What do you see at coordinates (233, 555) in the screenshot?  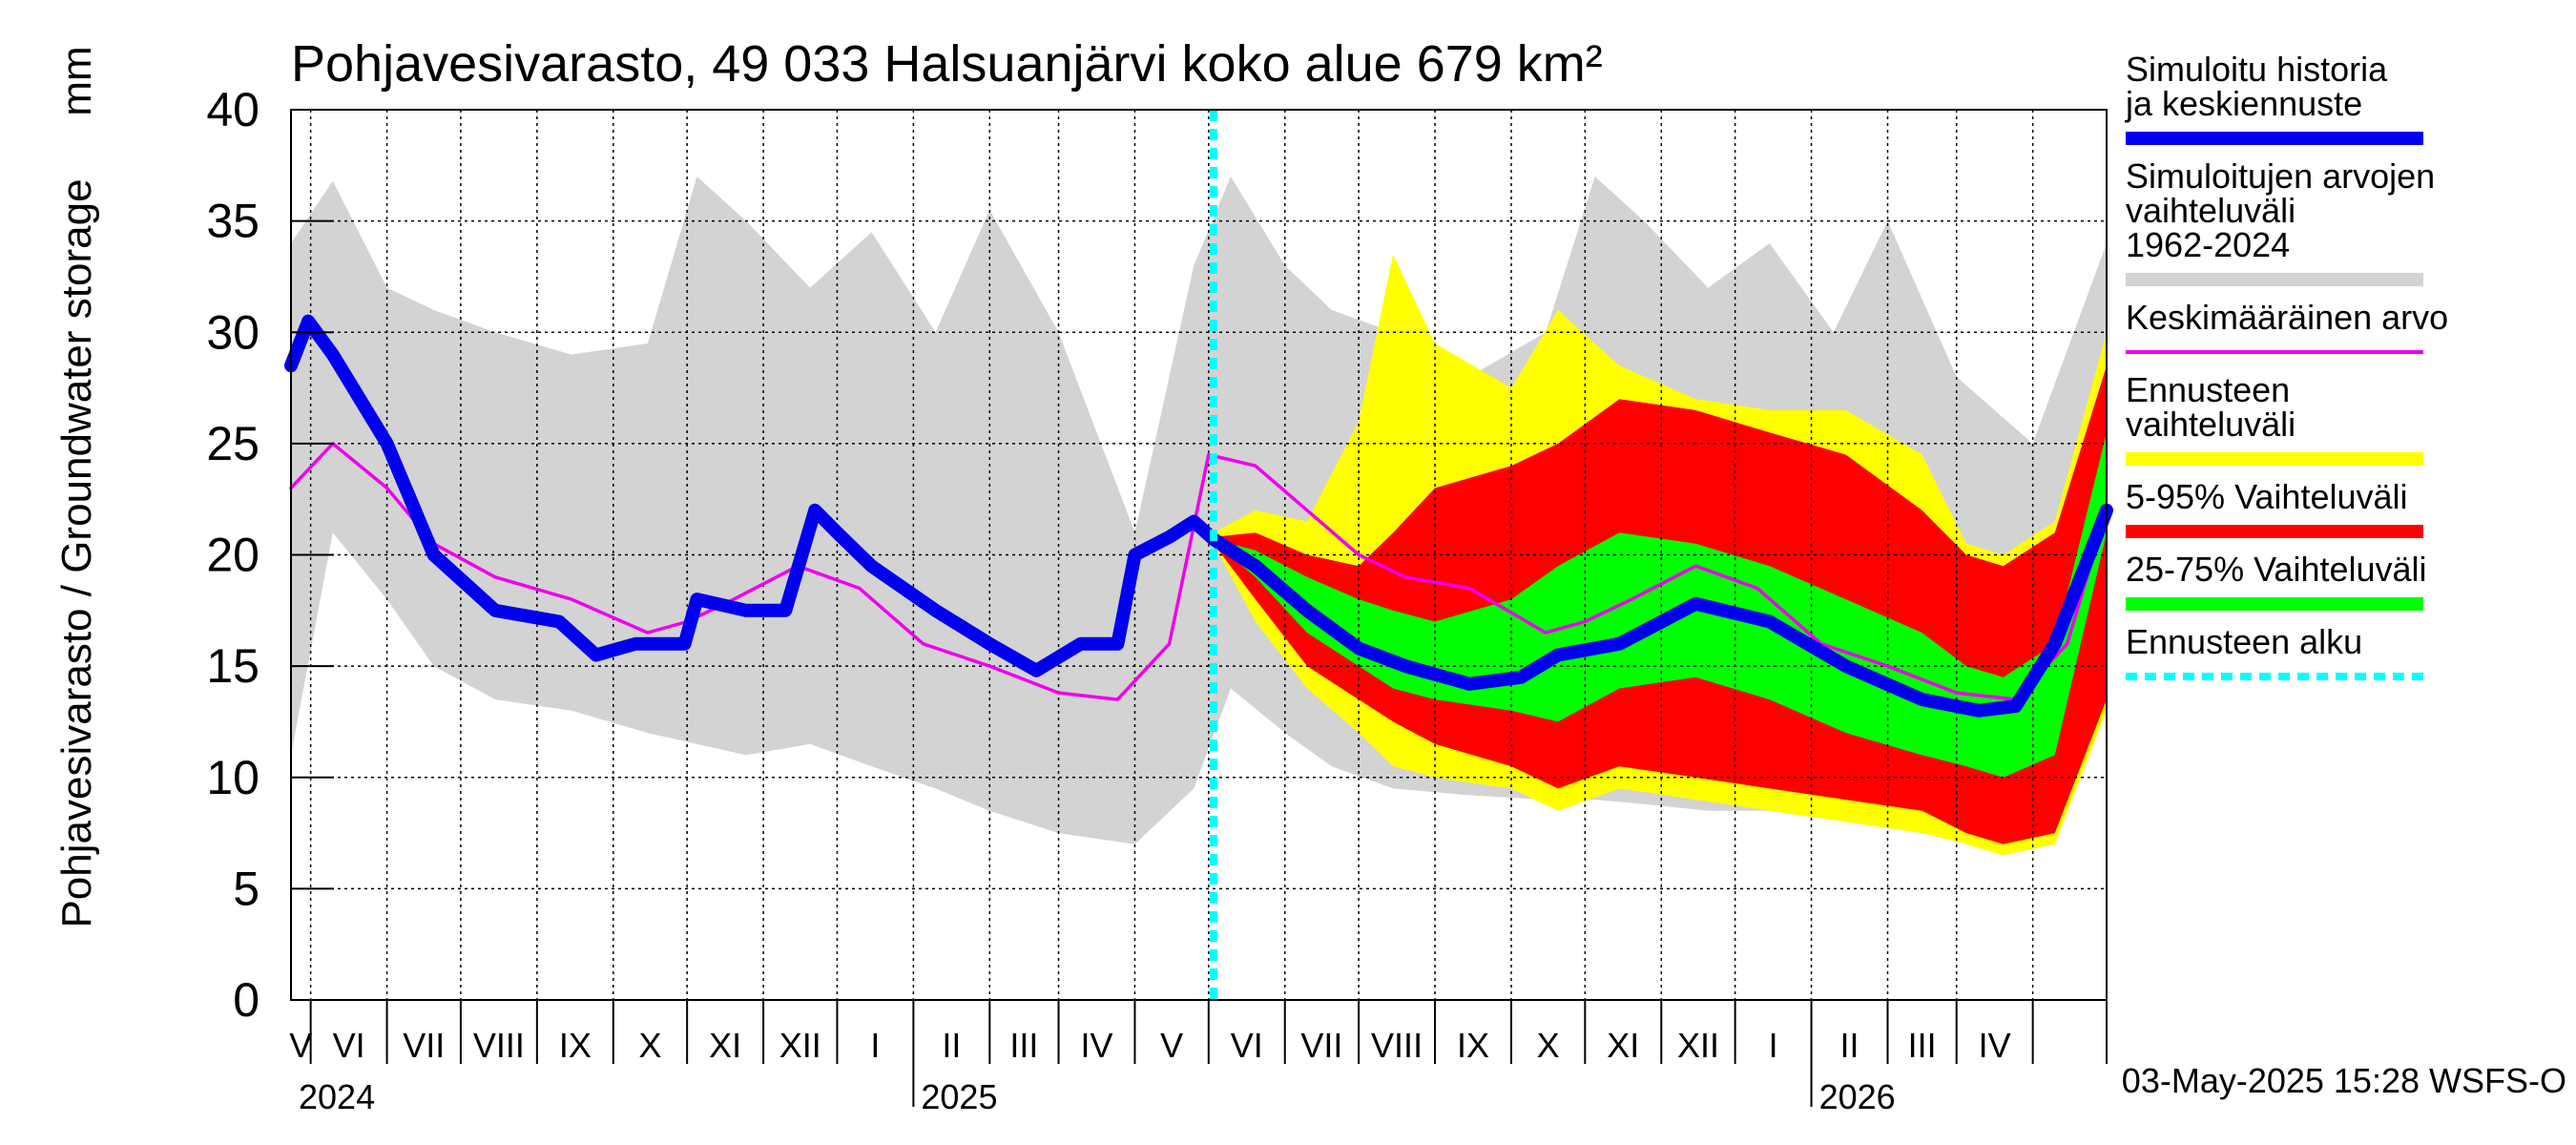 I see `y-tick-label: 20` at bounding box center [233, 555].